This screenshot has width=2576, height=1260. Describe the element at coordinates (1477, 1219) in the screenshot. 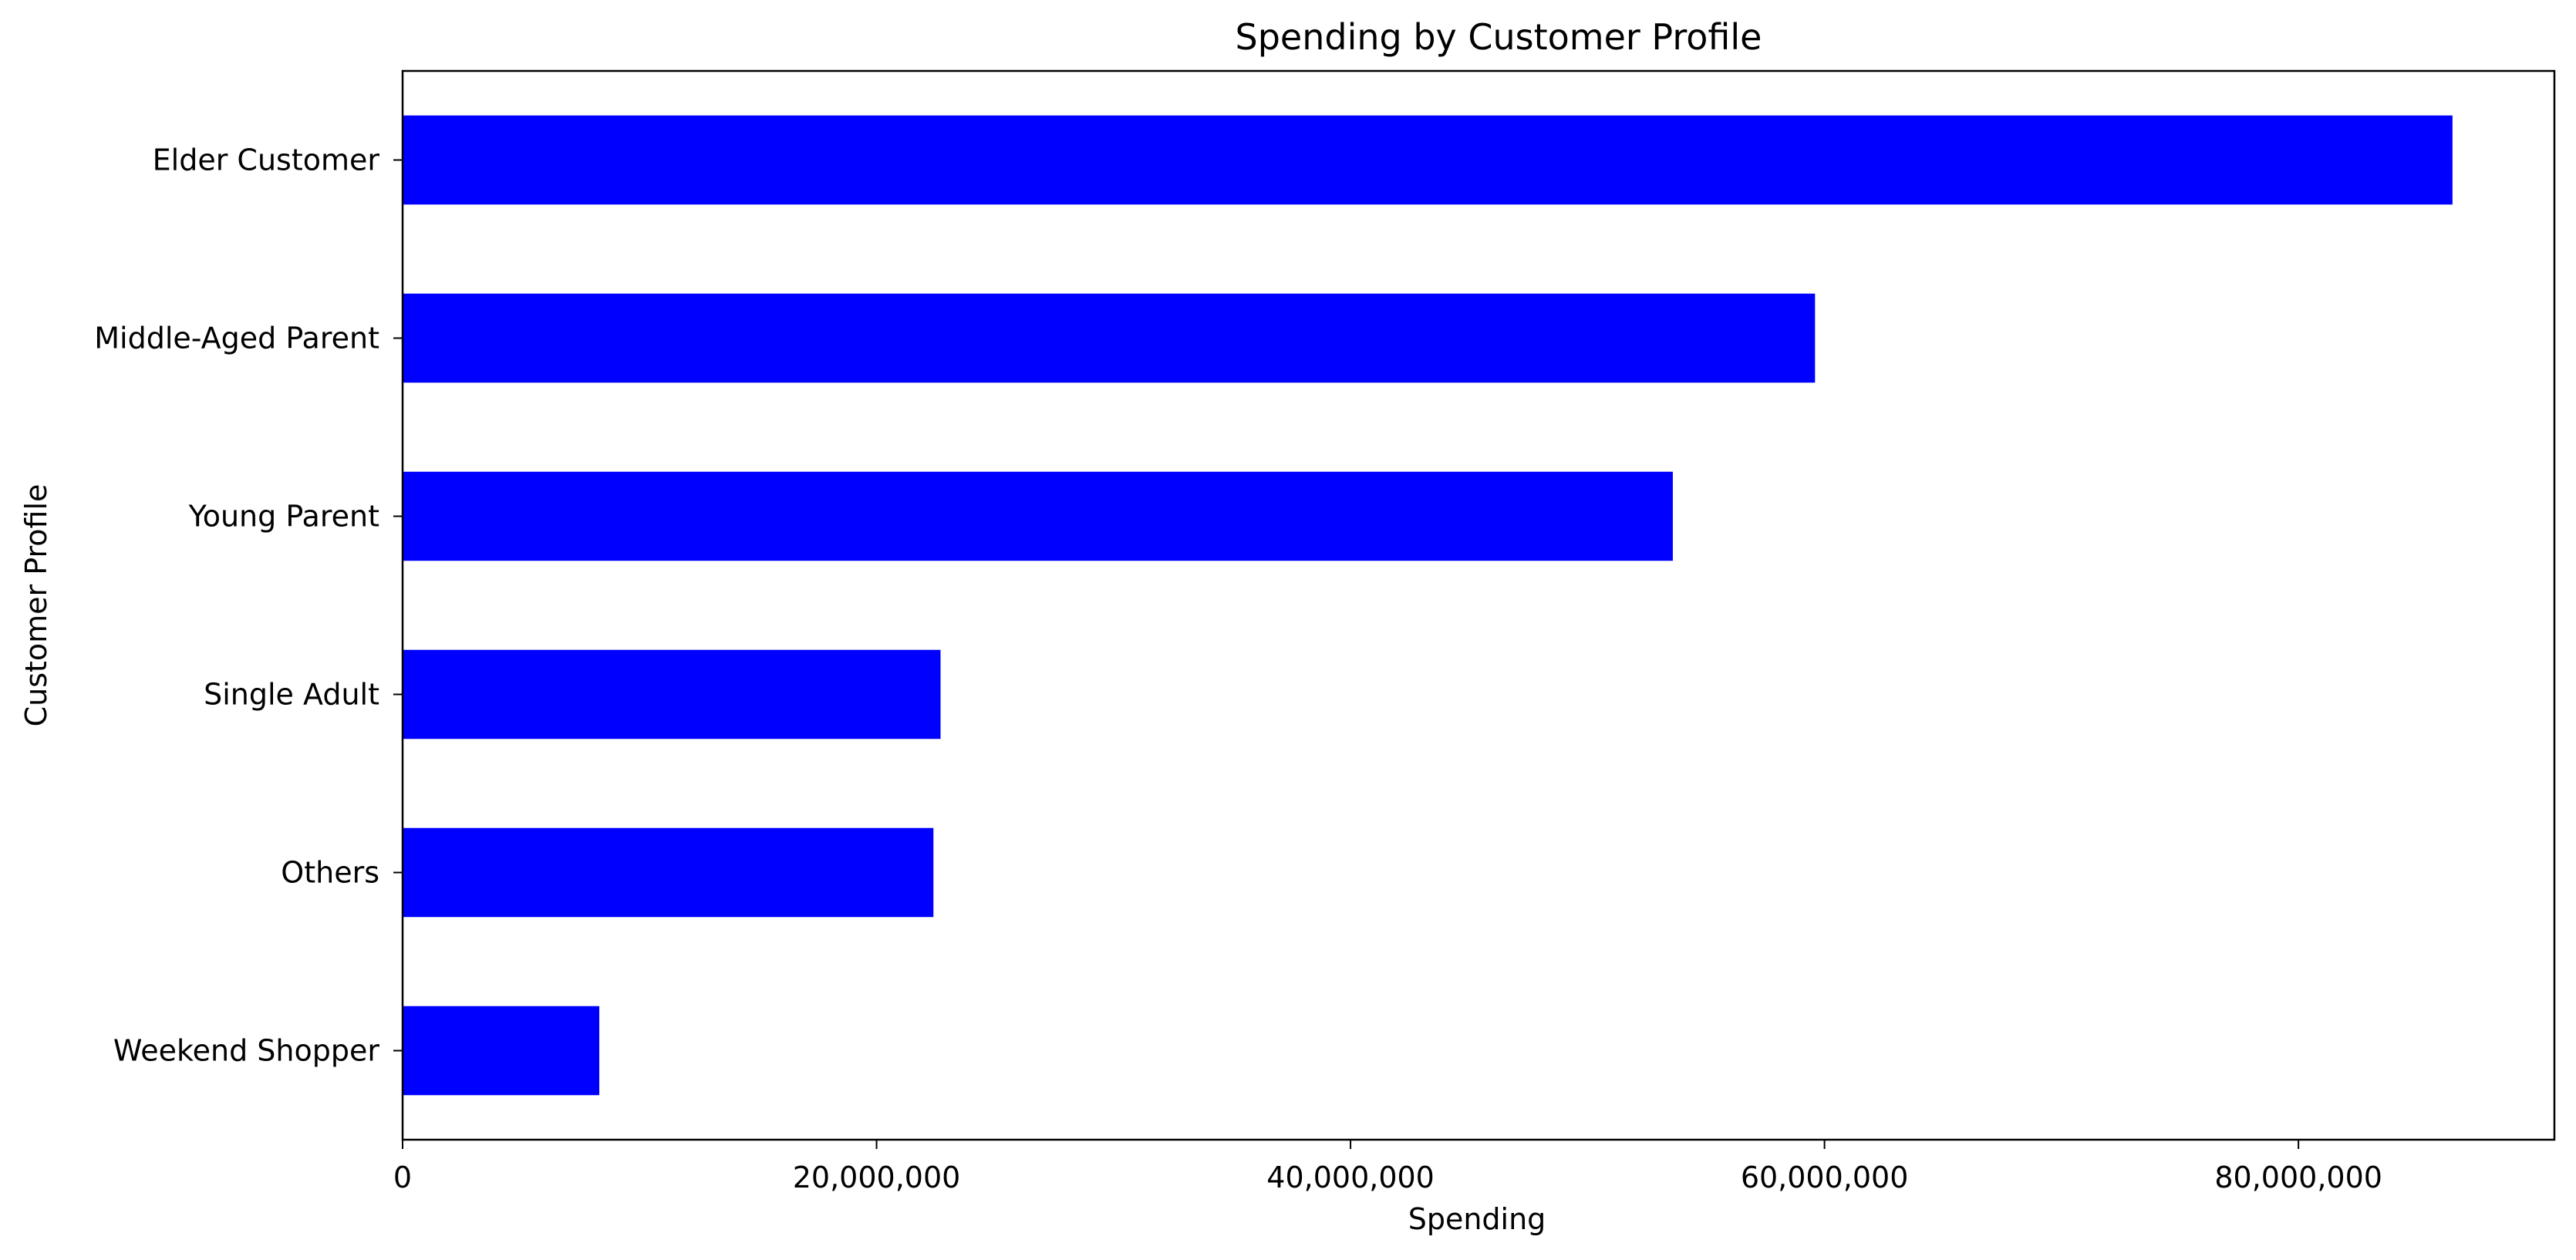

I see `x-axis-label: Spending` at that location.